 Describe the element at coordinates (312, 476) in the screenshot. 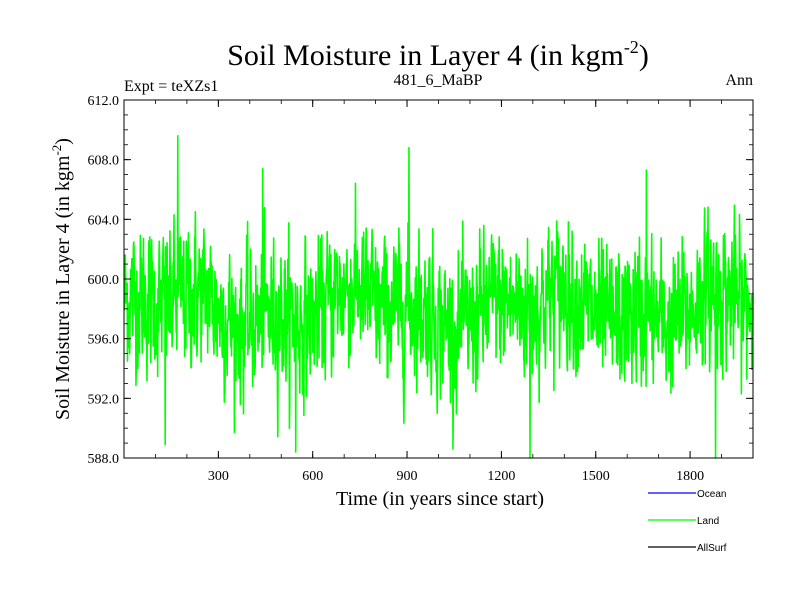

I see `x-tick-label: 600` at that location.